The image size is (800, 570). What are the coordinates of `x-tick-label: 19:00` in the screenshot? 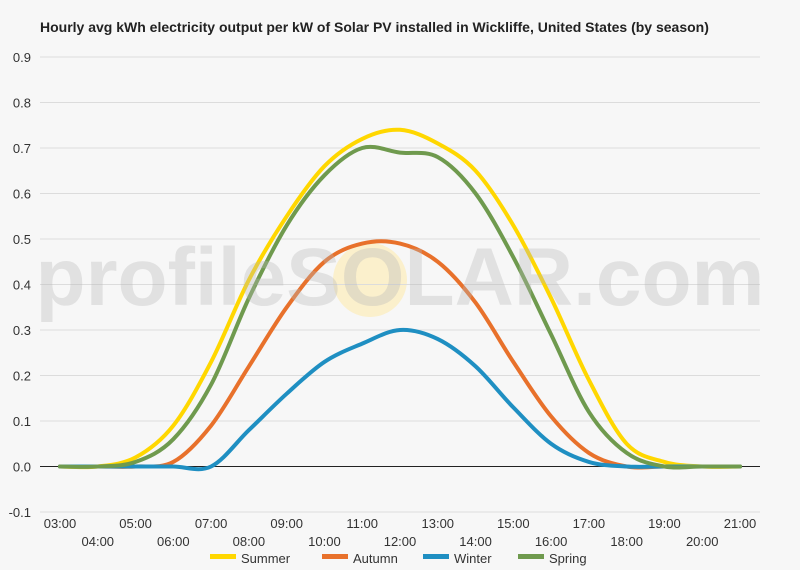 It's located at (664, 523).